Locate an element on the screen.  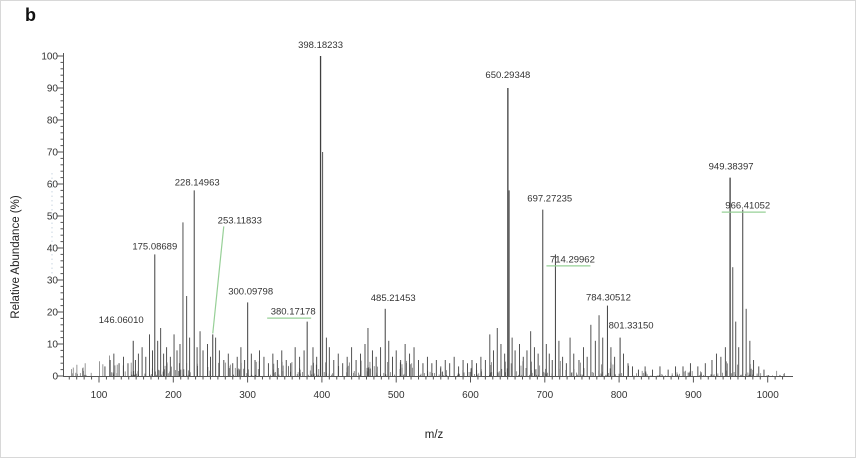
y-tick-label: 40 is located at coordinates (53, 249).